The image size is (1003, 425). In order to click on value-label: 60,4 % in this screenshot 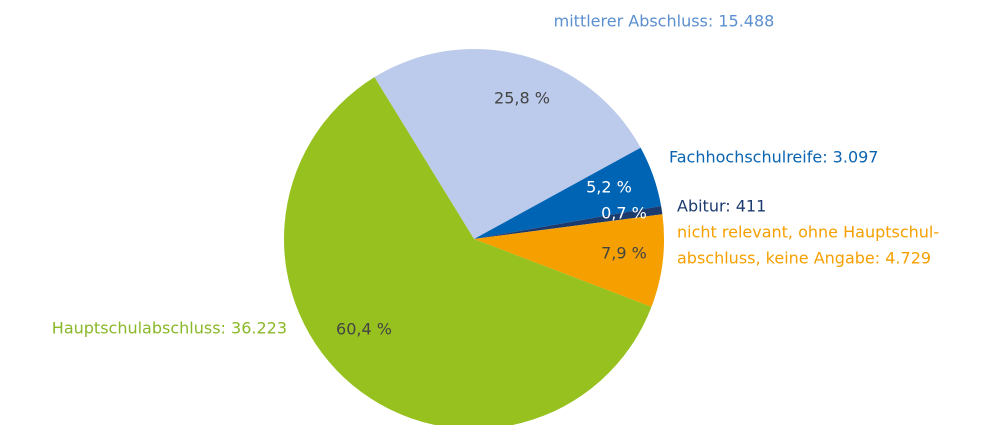, I will do `click(364, 329)`.